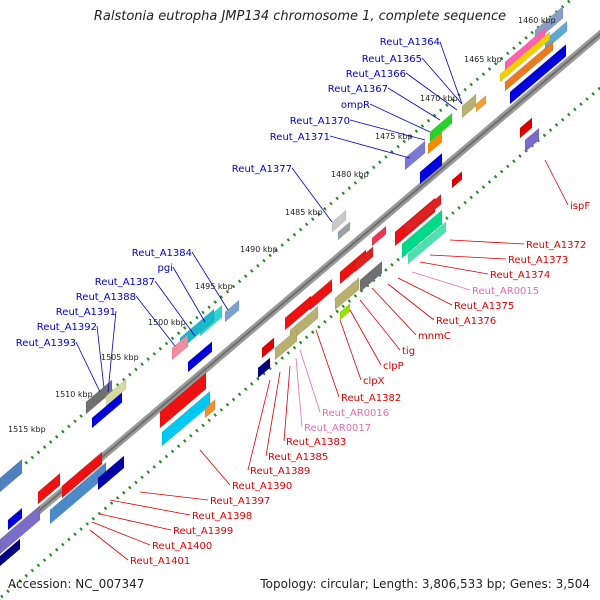  Describe the element at coordinates (392, 59) in the screenshot. I see `forward-gene-label: Reut_A1365` at that location.